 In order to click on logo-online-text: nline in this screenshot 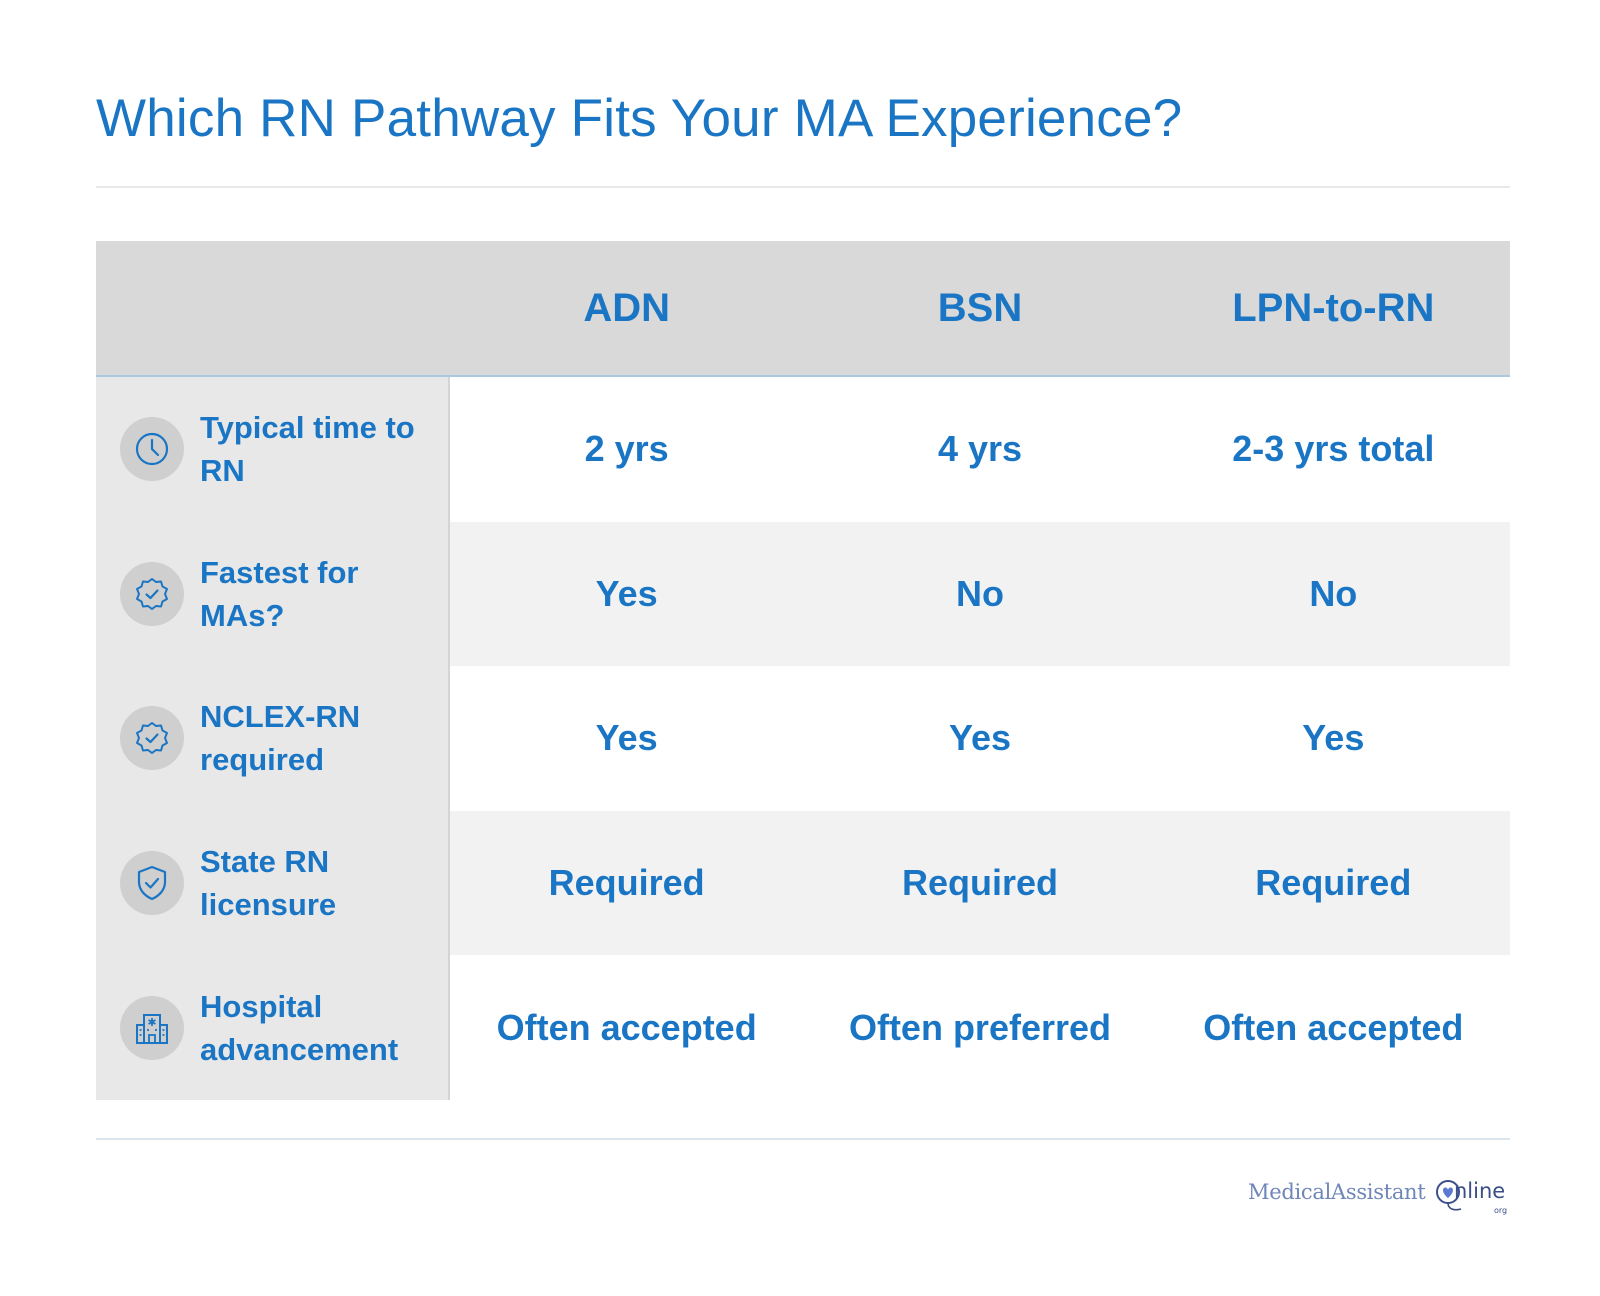, I will do `click(1480, 1191)`.